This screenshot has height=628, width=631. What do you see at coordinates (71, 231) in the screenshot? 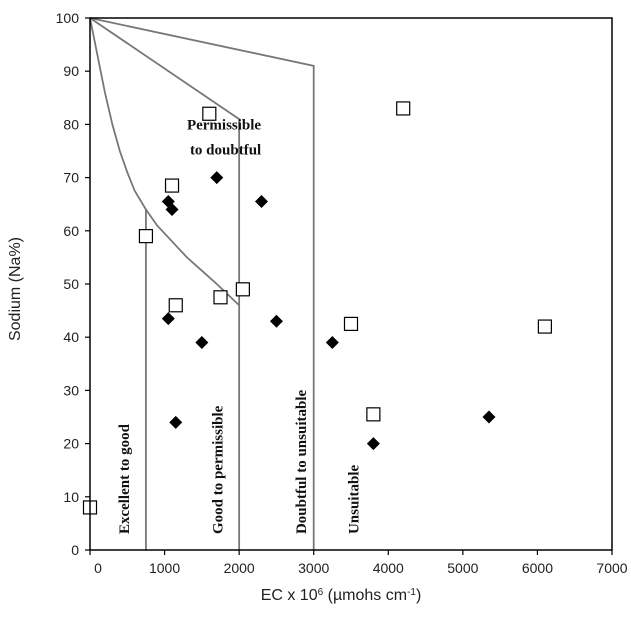
I see `y-tick-label-6: 60` at bounding box center [71, 231].